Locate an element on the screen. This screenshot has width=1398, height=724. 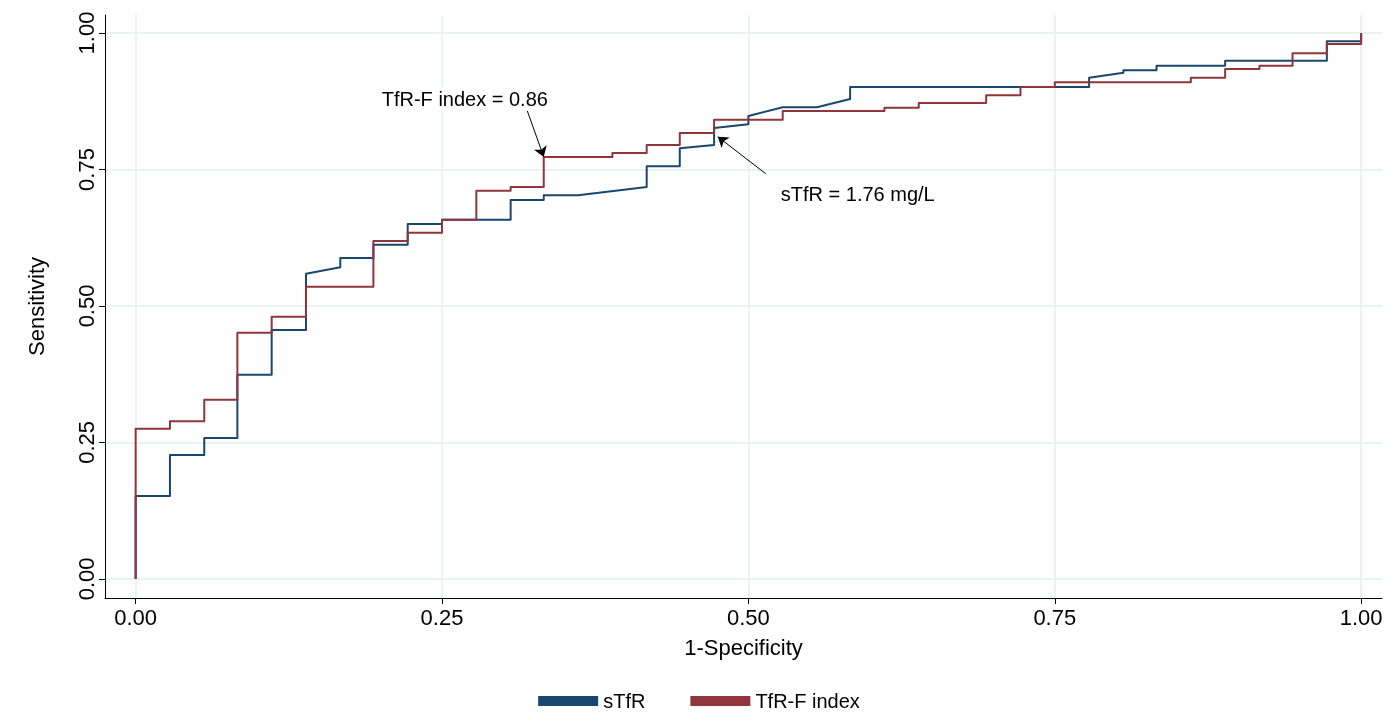
y-axis-title: Sensitivity is located at coordinates (36, 306).